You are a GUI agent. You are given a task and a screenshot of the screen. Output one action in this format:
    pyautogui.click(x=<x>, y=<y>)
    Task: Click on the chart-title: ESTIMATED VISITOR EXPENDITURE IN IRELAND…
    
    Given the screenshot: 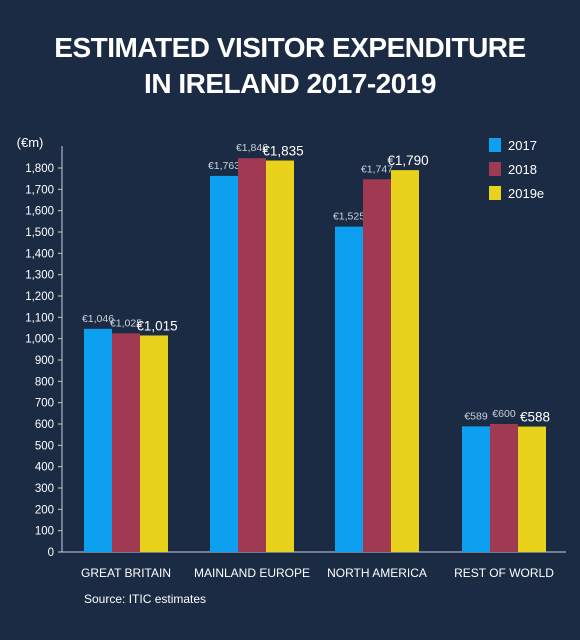 What is the action you would take?
    pyautogui.click(x=290, y=66)
    